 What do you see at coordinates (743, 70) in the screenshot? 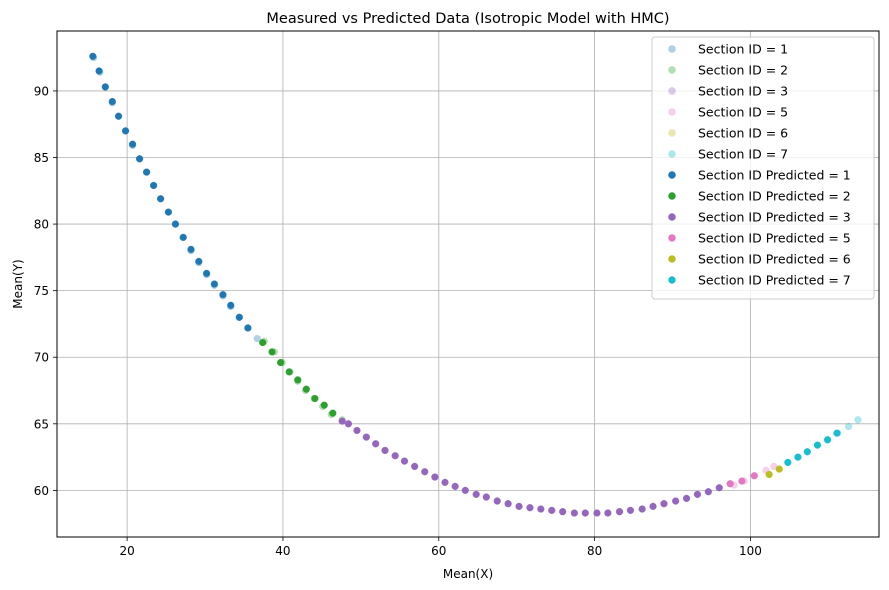
I see `legend-label: Section ID = 2` at bounding box center [743, 70].